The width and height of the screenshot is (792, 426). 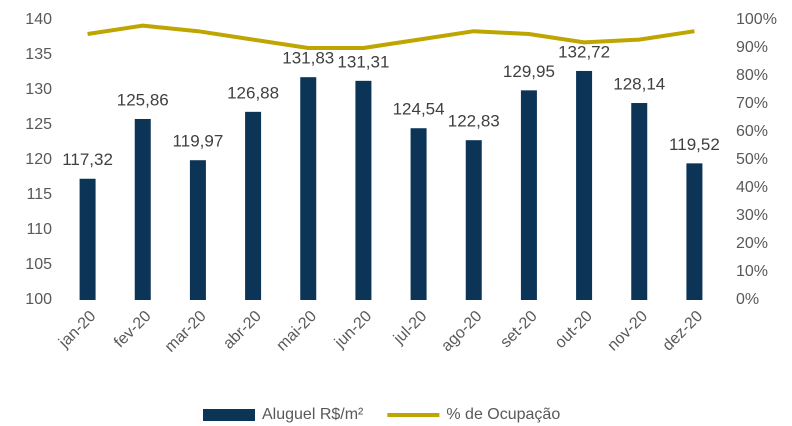 I want to click on y2-tick-label: 90%, so click(x=752, y=47).